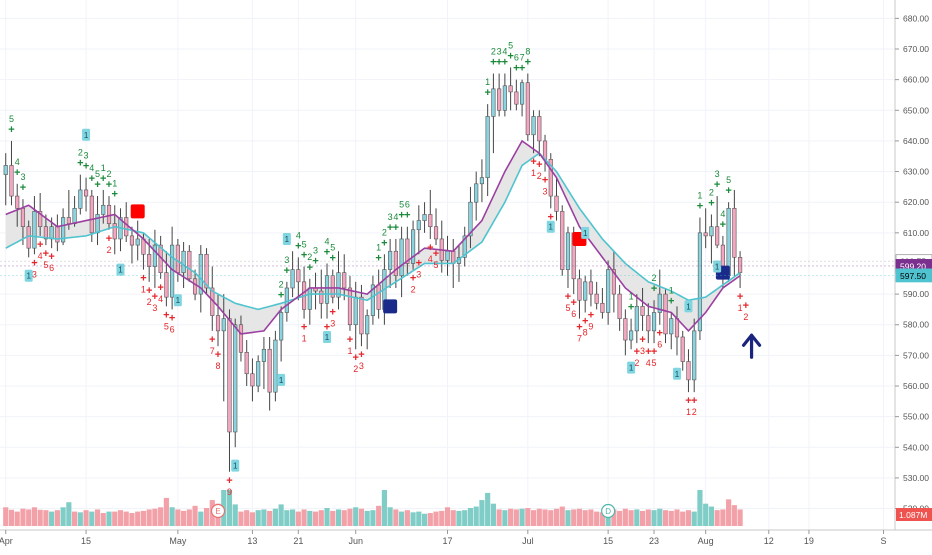 This screenshot has height=555, width=932. I want to click on td-sell-count: 3, so click(332, 323).